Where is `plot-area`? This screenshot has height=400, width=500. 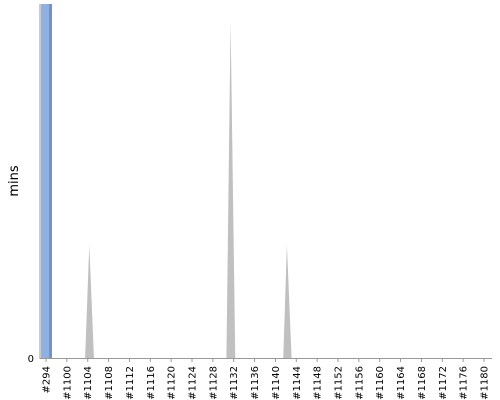
plot-area is located at coordinates (46, 181).